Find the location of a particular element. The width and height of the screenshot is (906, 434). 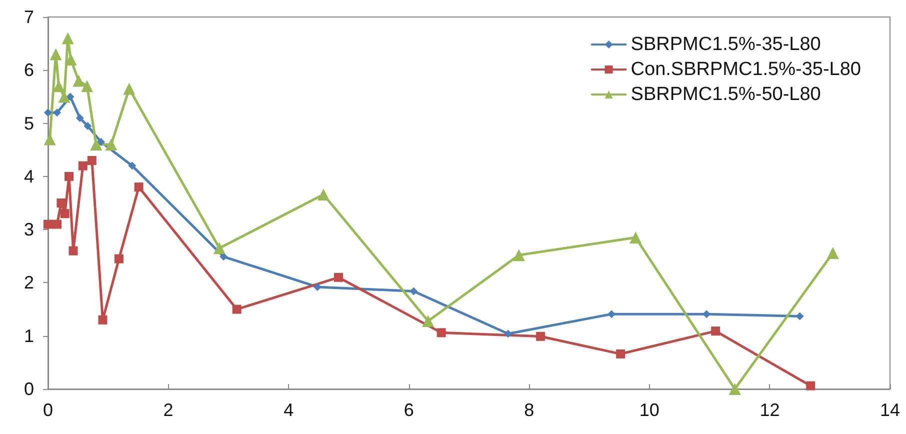

y-tick-label: 6 is located at coordinates (29, 70).